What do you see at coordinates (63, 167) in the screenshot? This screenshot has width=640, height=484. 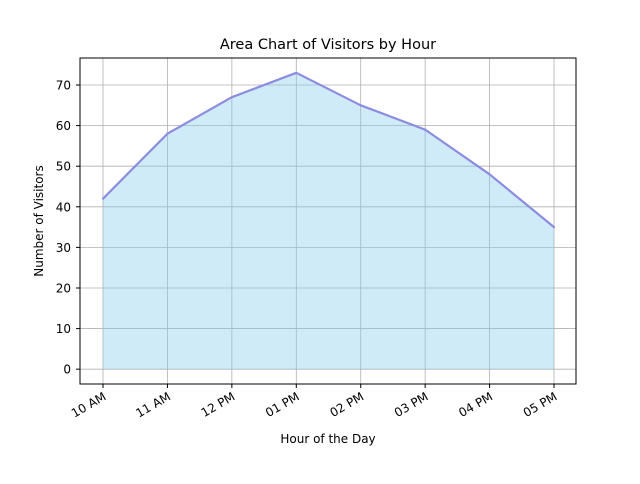 I see `y-tick-label: 50` at bounding box center [63, 167].